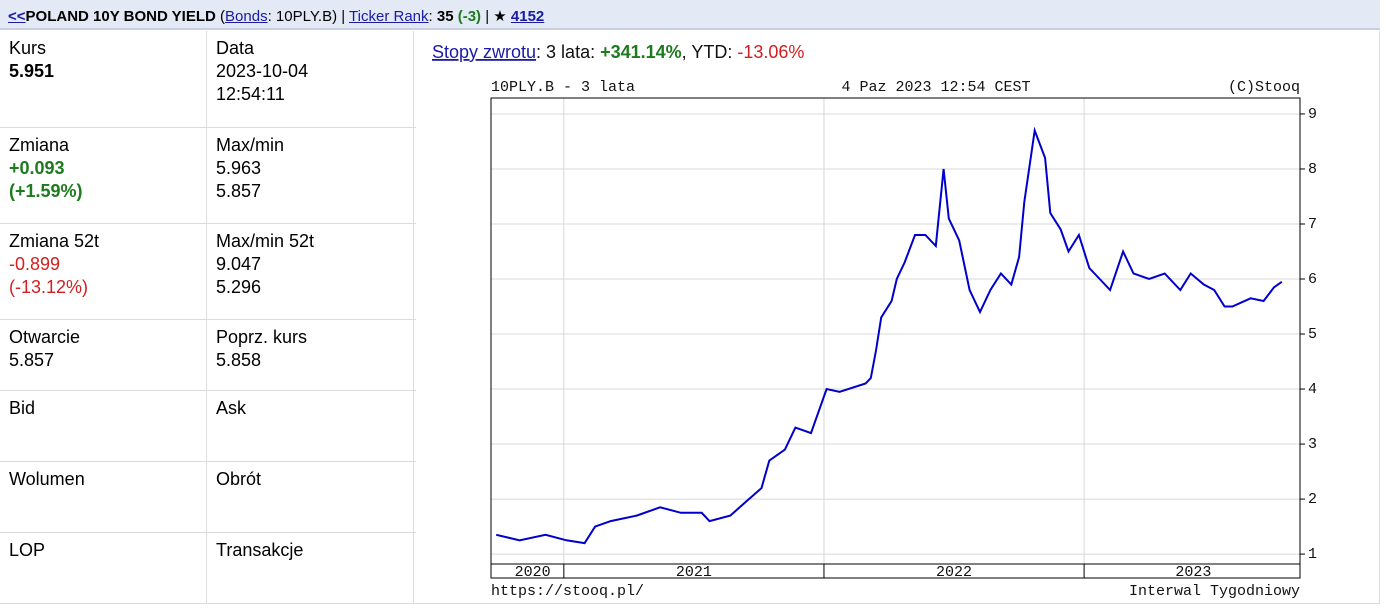 This screenshot has width=1386, height=611. I want to click on cell-label: Kurs, so click(28, 48).